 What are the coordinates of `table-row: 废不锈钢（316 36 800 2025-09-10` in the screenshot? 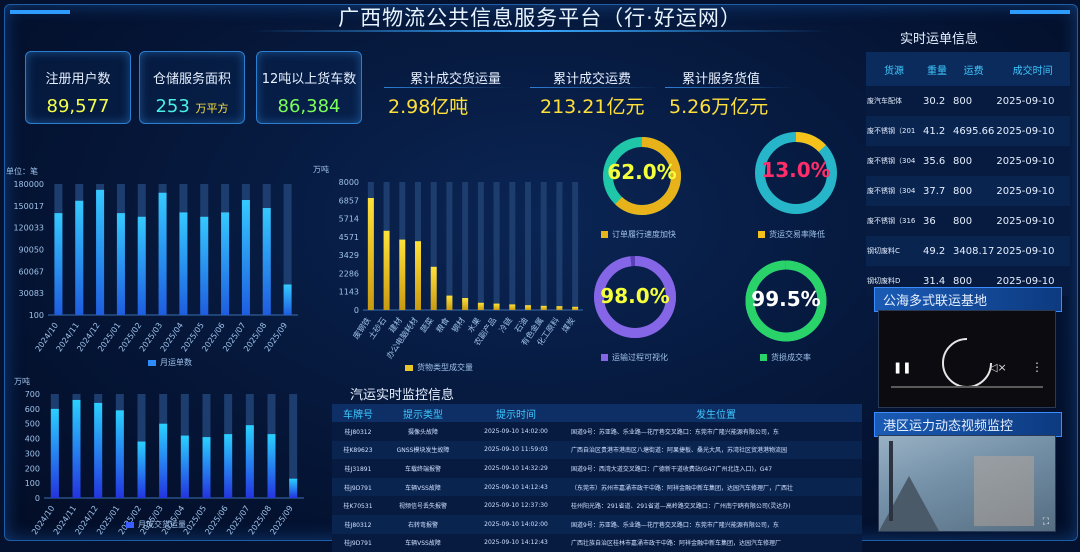 It's located at (968, 221).